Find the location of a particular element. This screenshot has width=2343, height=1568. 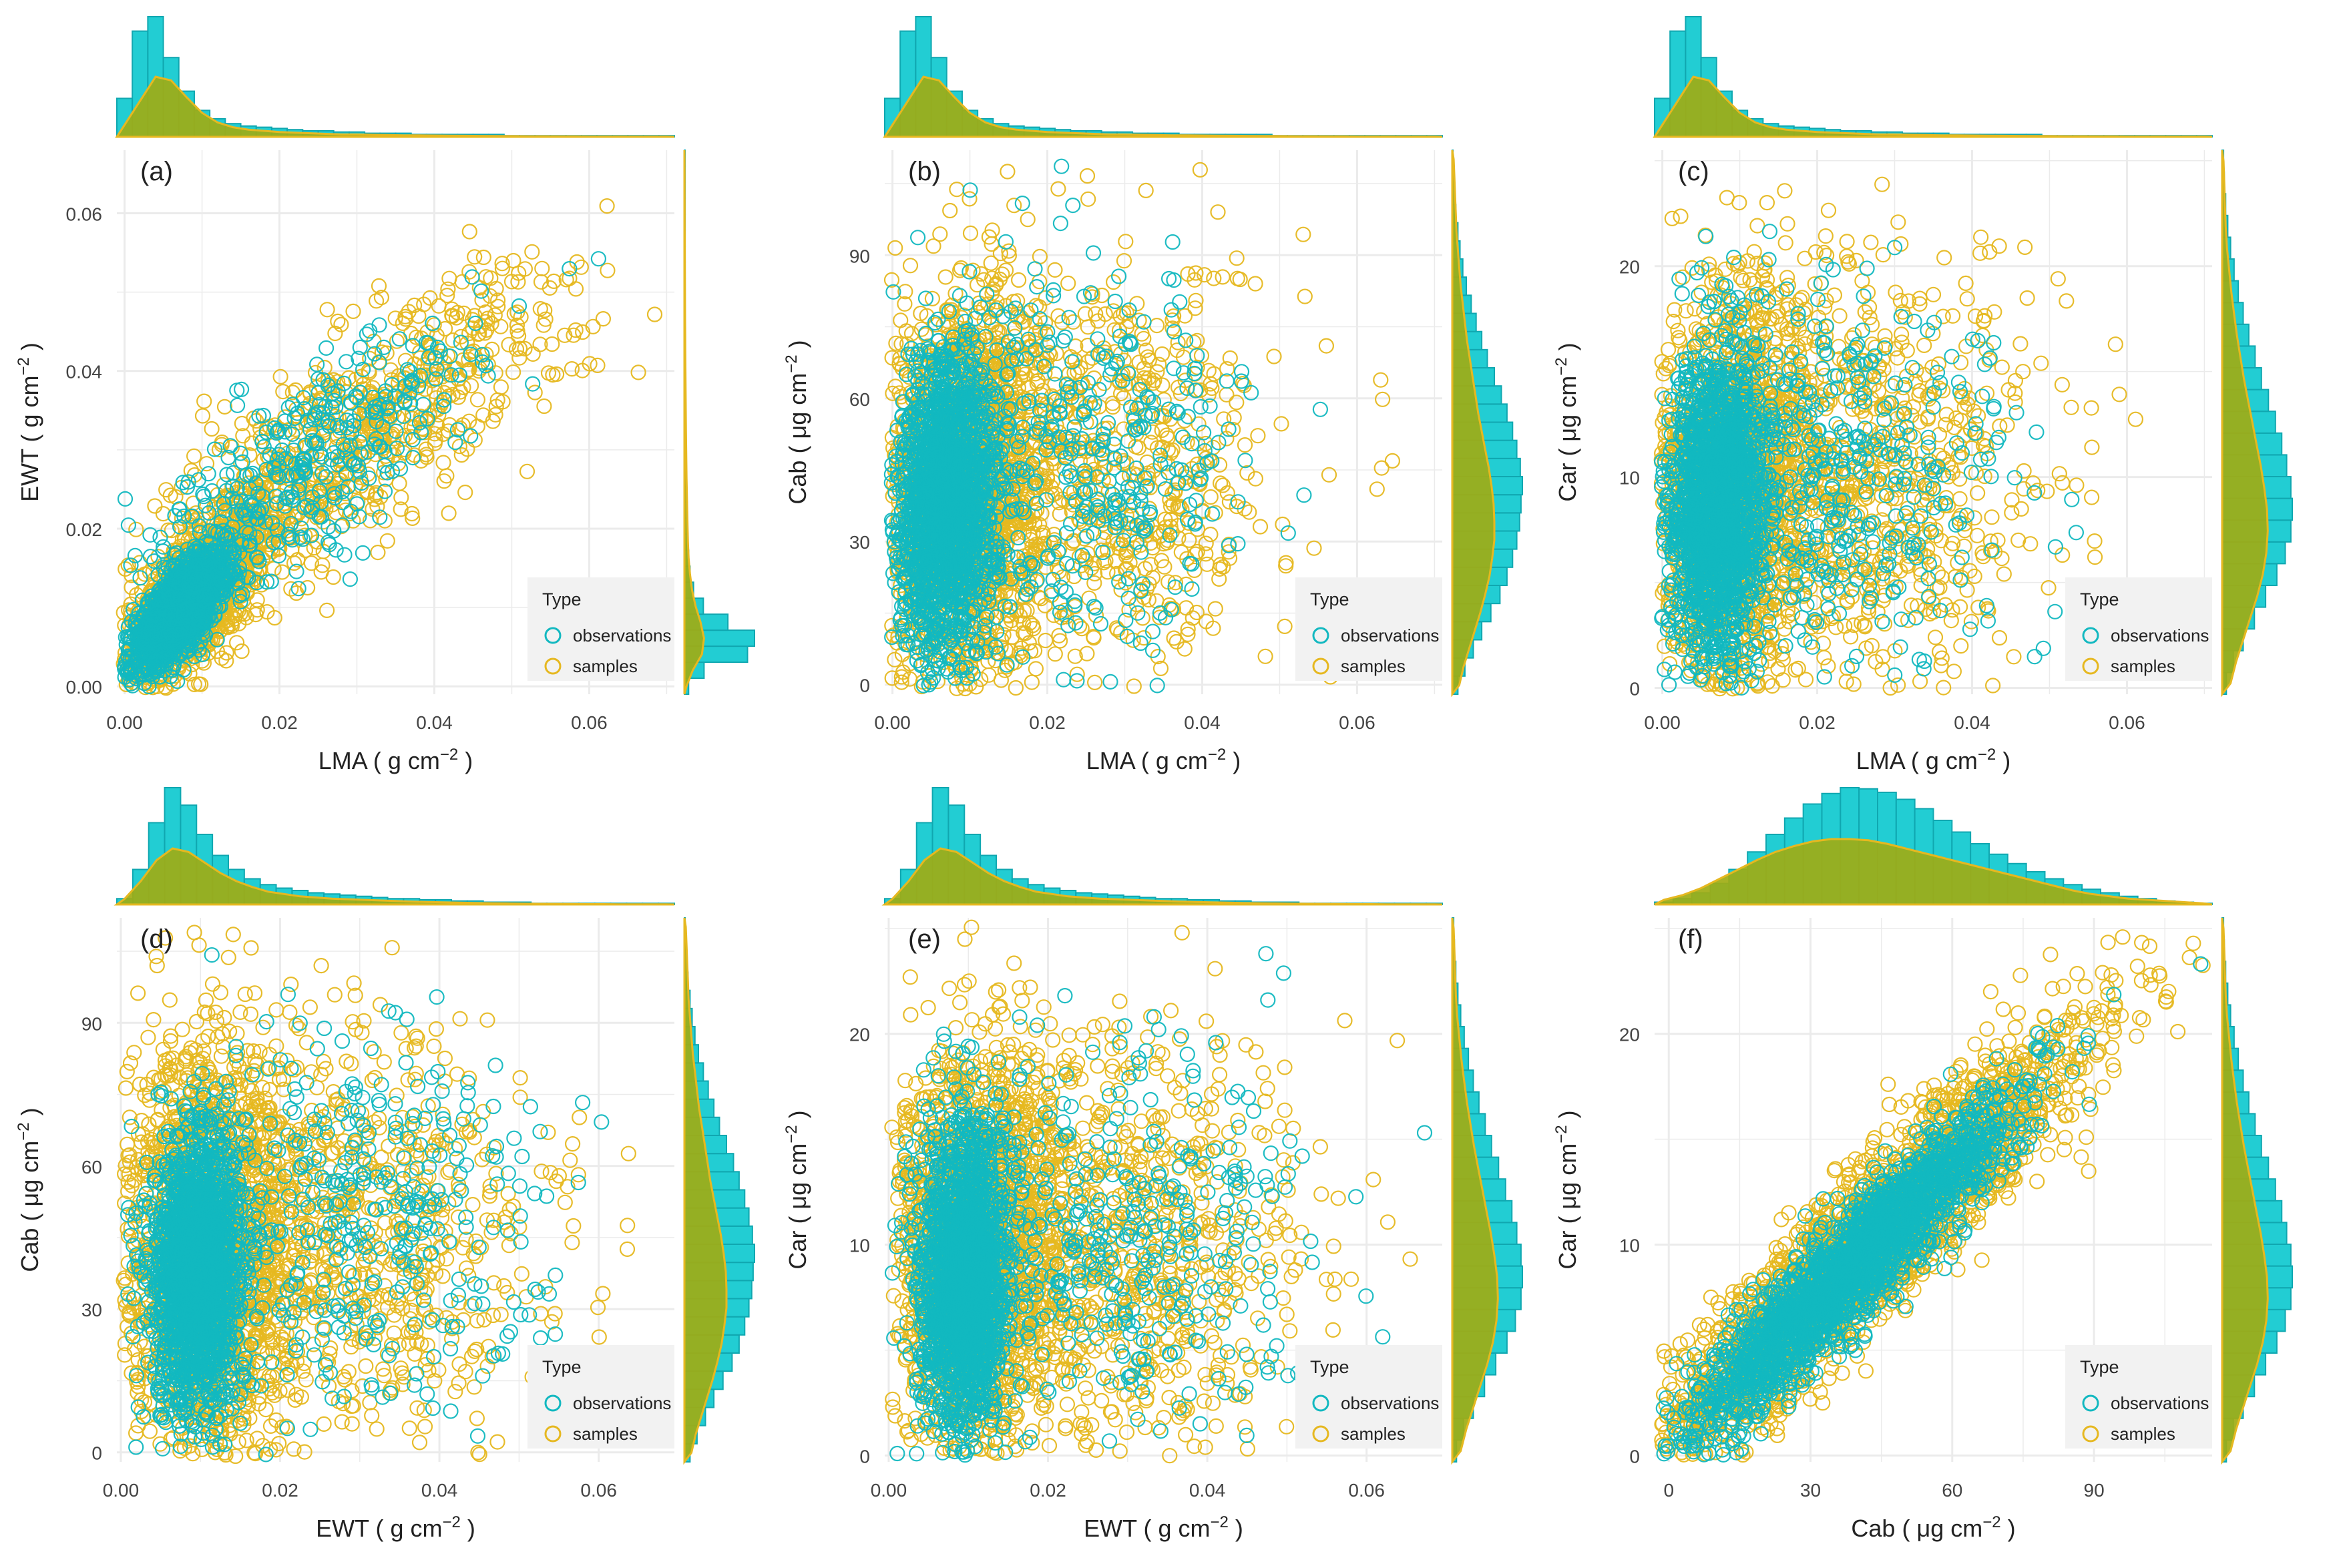

top-marginal is located at coordinates (395, 77).